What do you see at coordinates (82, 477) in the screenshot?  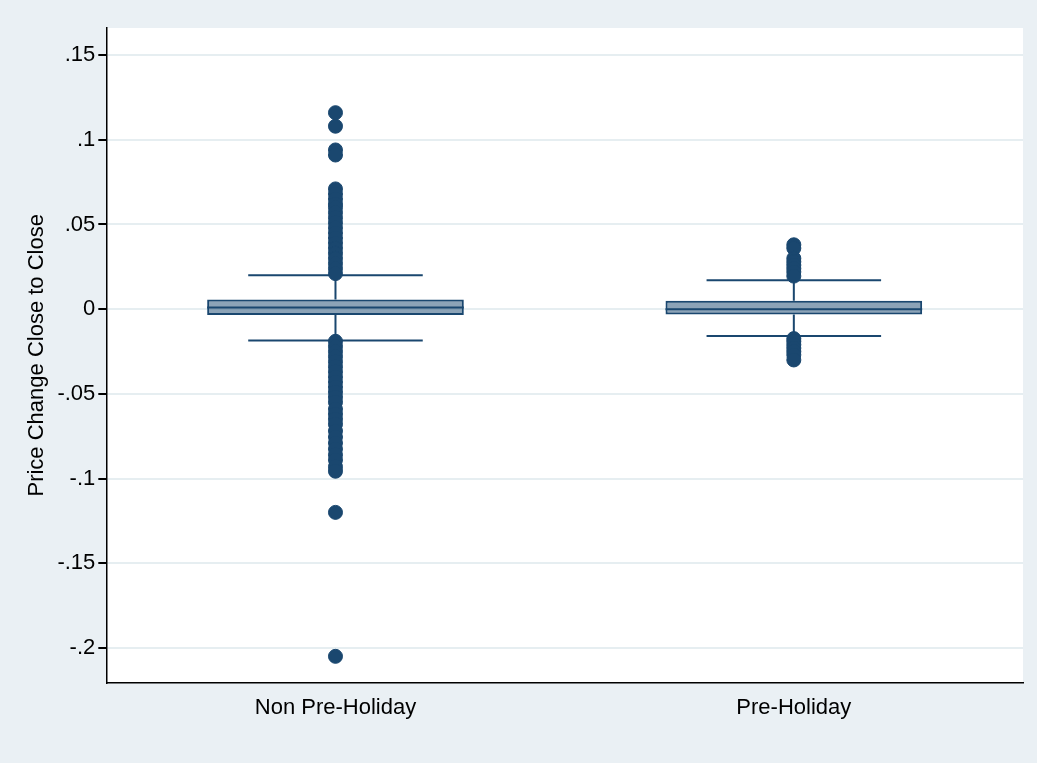 I see `y-tick-label: -.1` at bounding box center [82, 477].